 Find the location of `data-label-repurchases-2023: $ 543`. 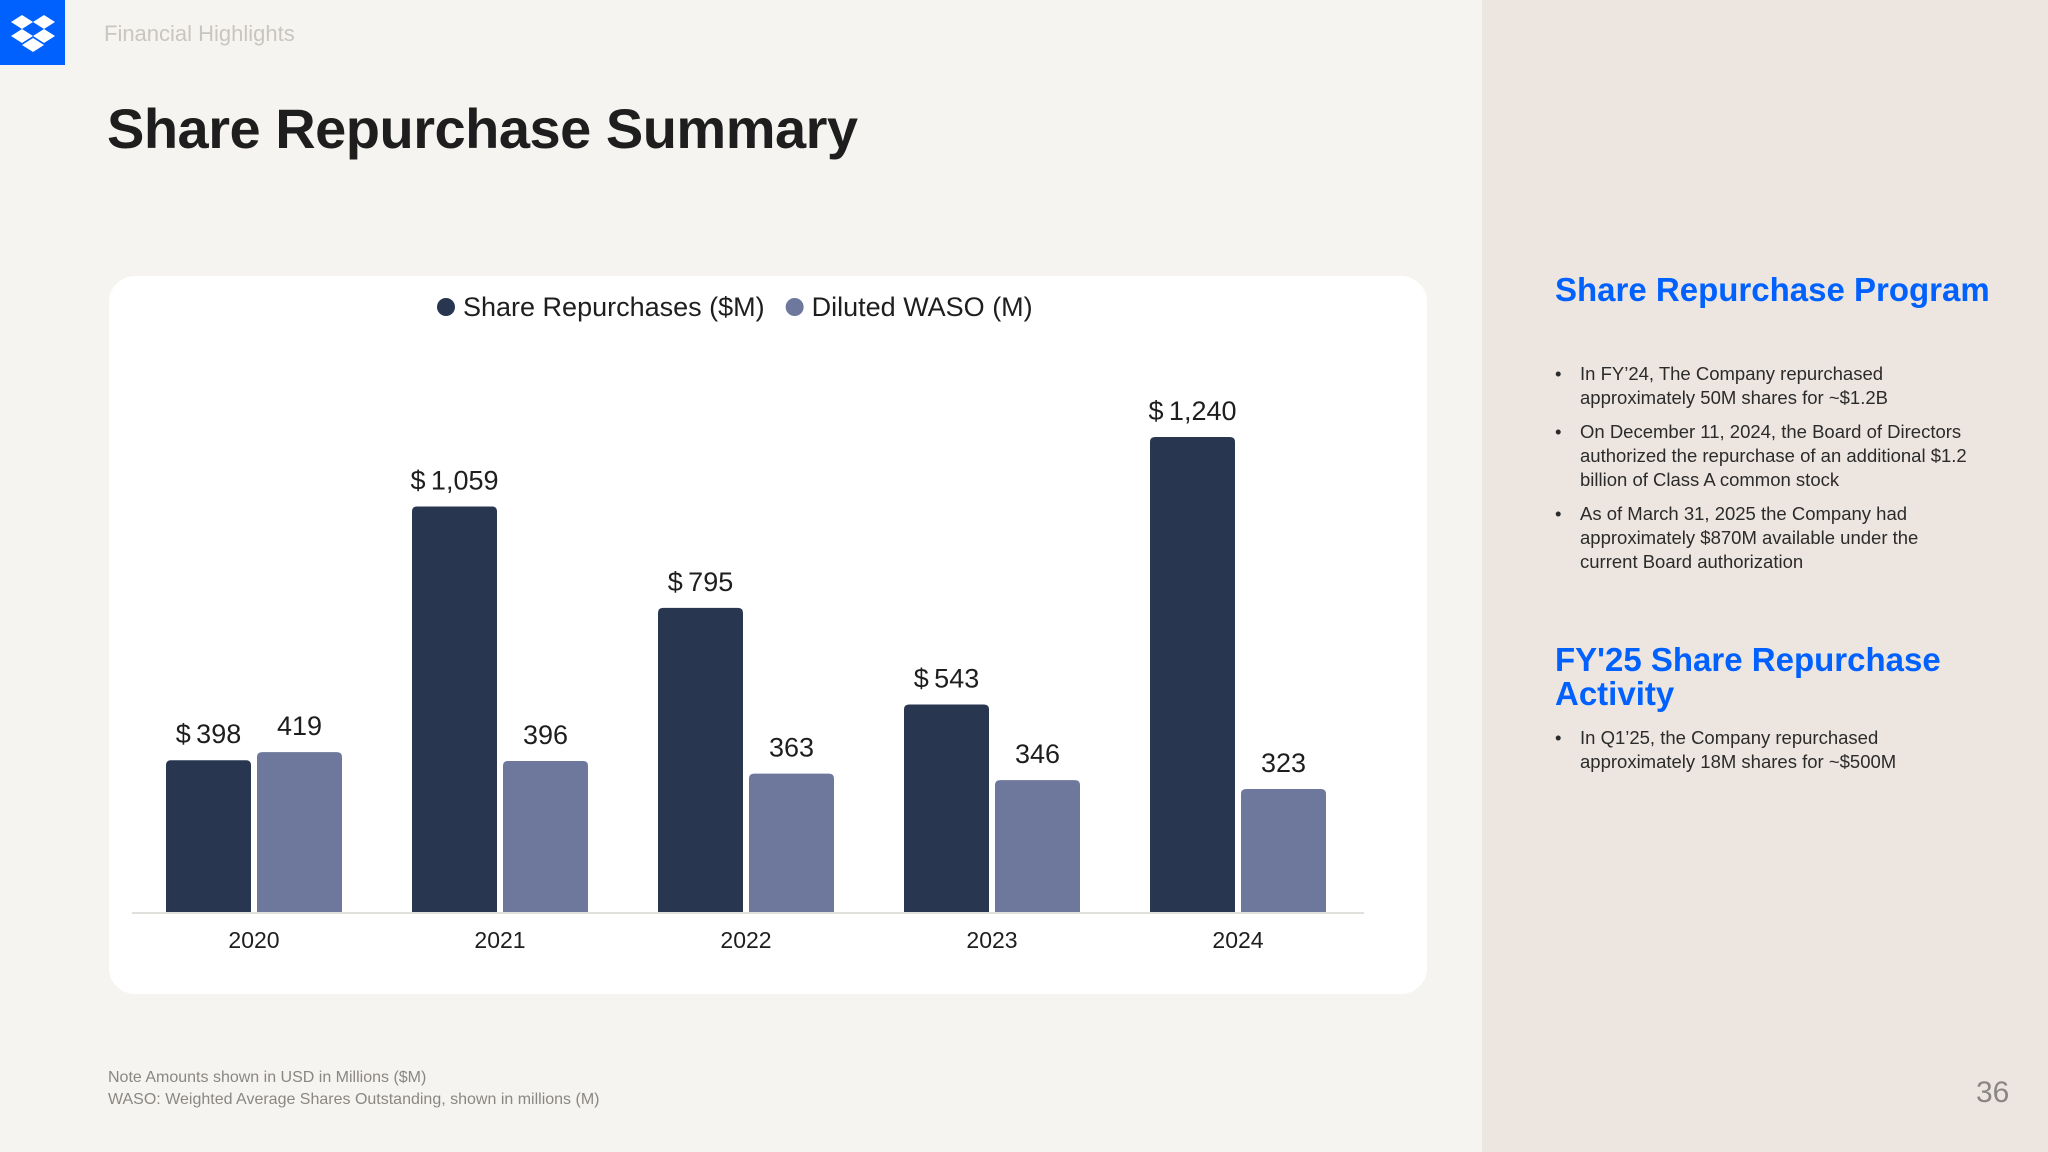

data-label-repurchases-2023: $ 543 is located at coordinates (946, 679).